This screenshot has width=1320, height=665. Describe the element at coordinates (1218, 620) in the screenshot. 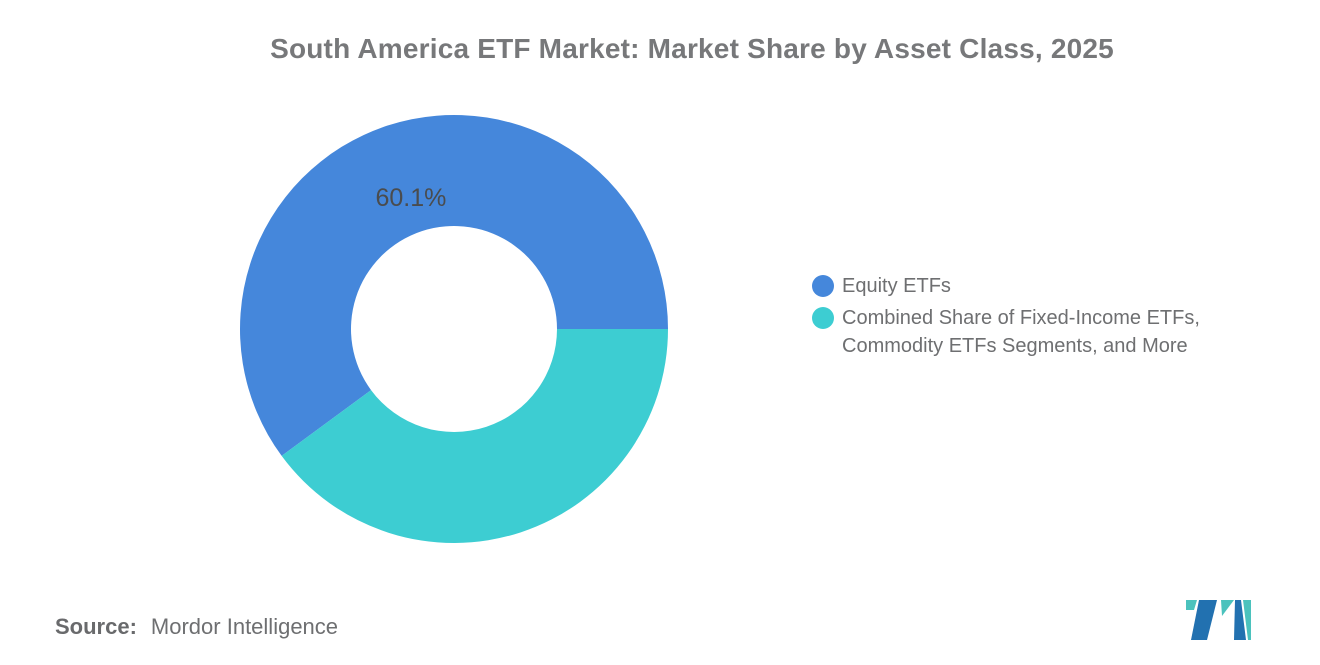

I see `mordor-intelligence-logo` at that location.